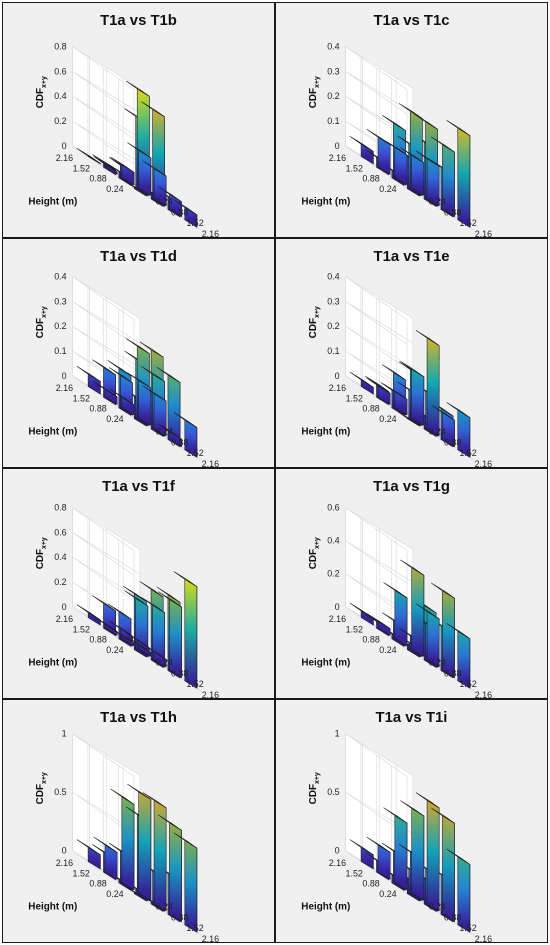  Describe the element at coordinates (138, 257) in the screenshot. I see `chart-title: T1a vs T1d` at that location.